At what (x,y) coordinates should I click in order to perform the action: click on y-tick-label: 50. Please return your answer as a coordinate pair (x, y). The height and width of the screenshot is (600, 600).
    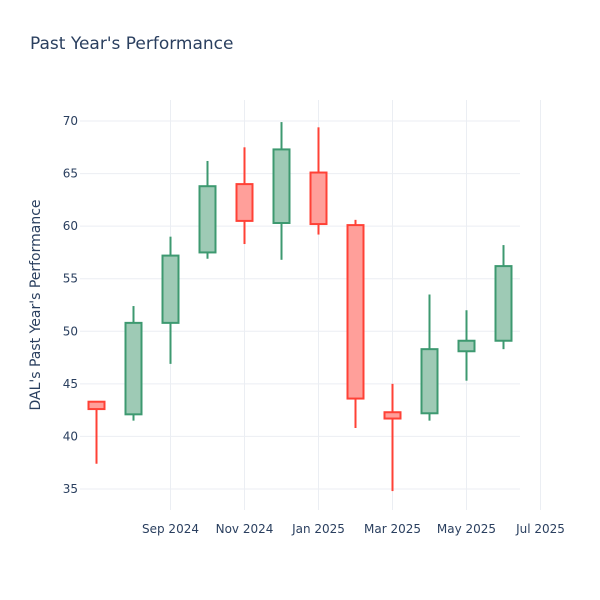
    Looking at the image, I should click on (70, 331).